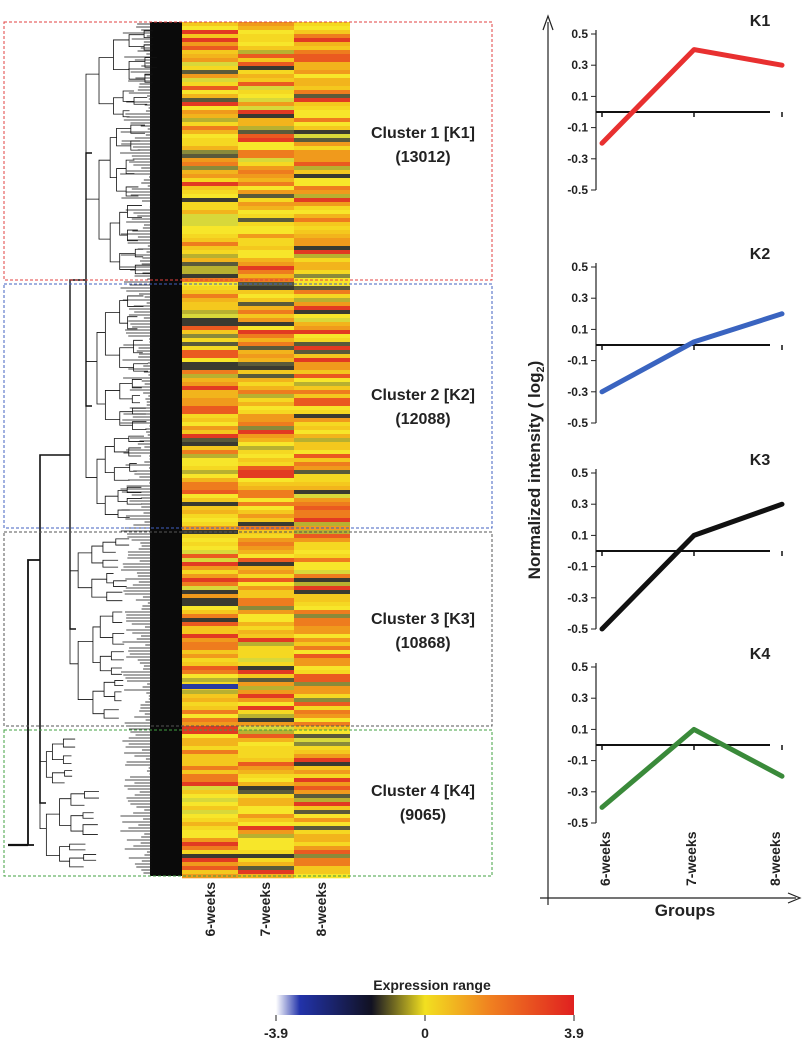 This screenshot has height=1046, width=804. Describe the element at coordinates (760, 460) in the screenshot. I see `panel-title-k3: K3` at that location.